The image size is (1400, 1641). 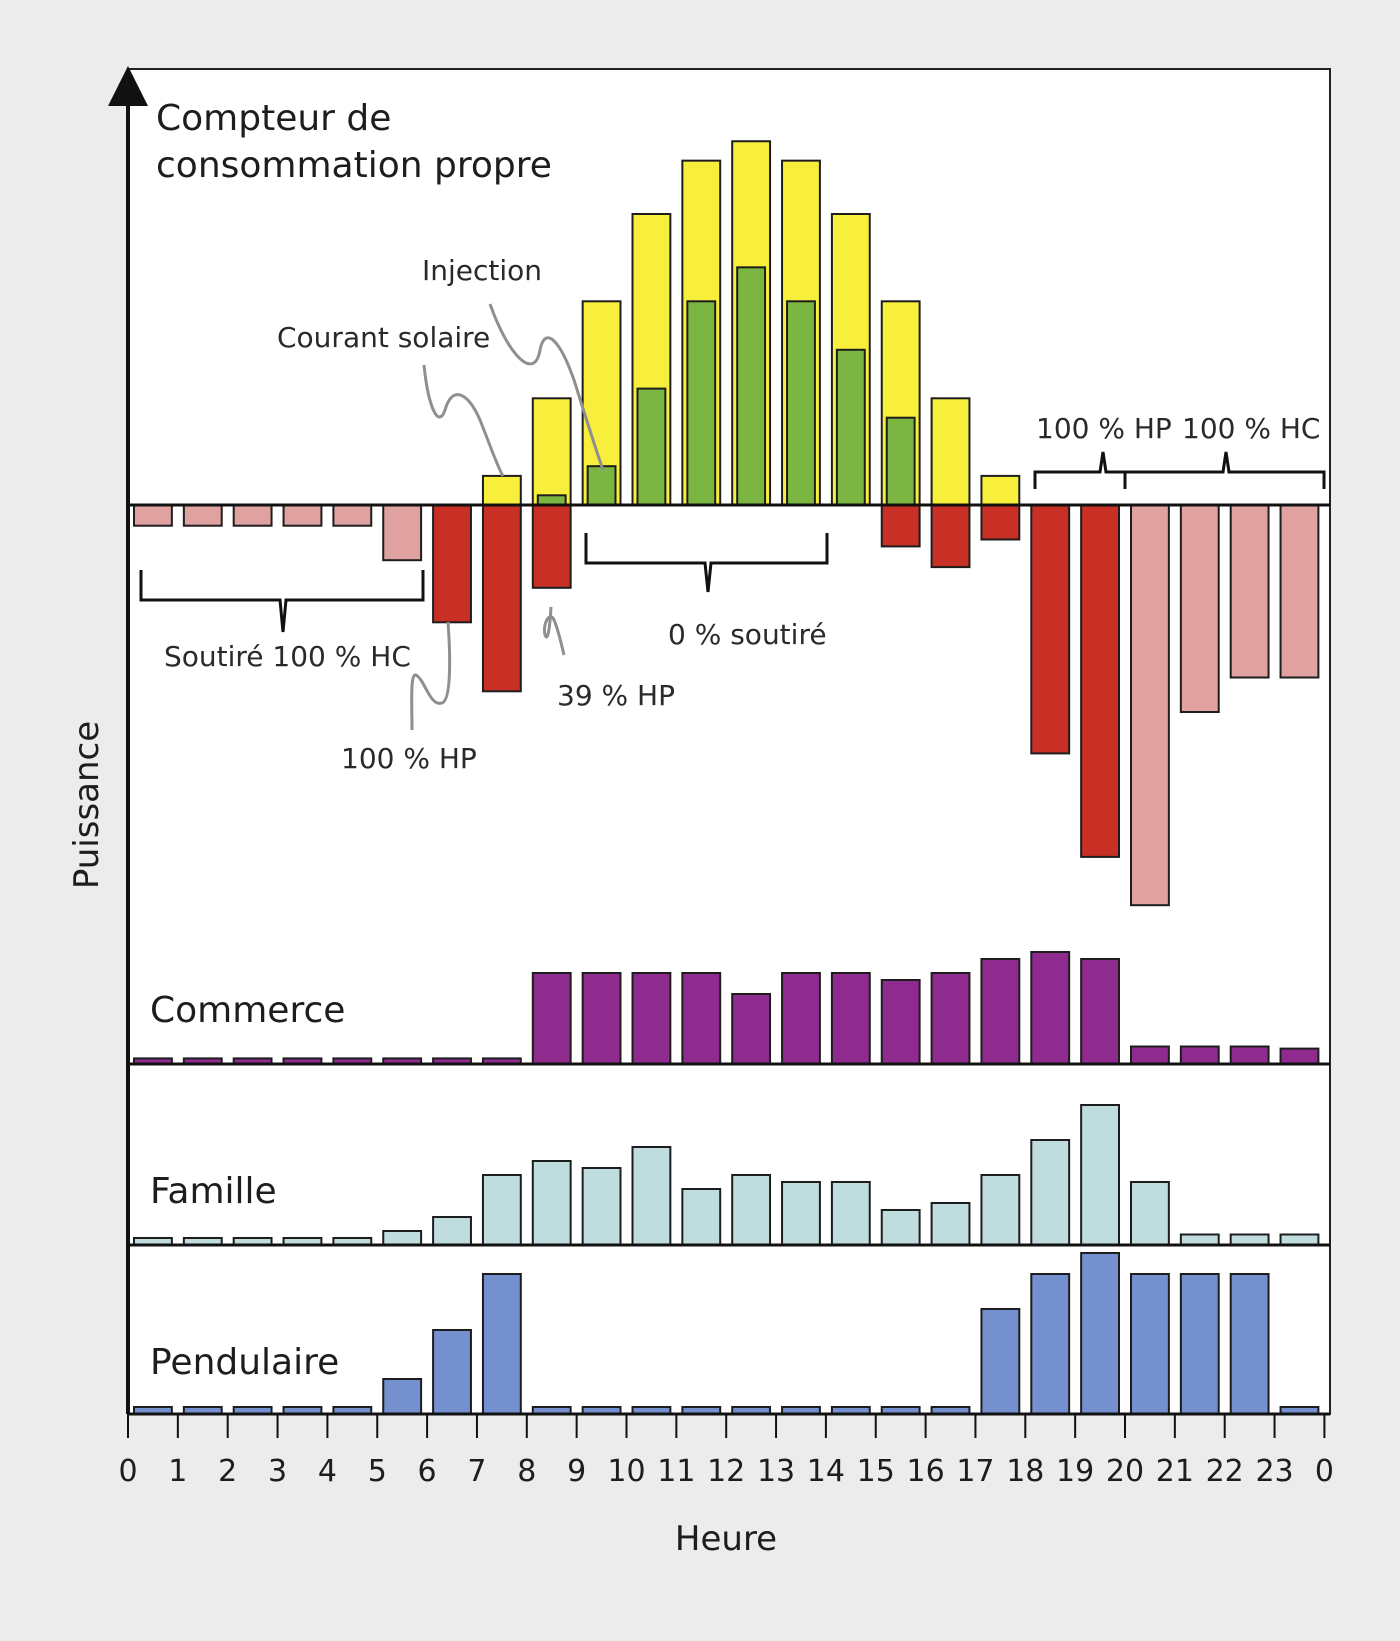 I want to click on x-tick-label-4: 4, so click(x=327, y=1471).